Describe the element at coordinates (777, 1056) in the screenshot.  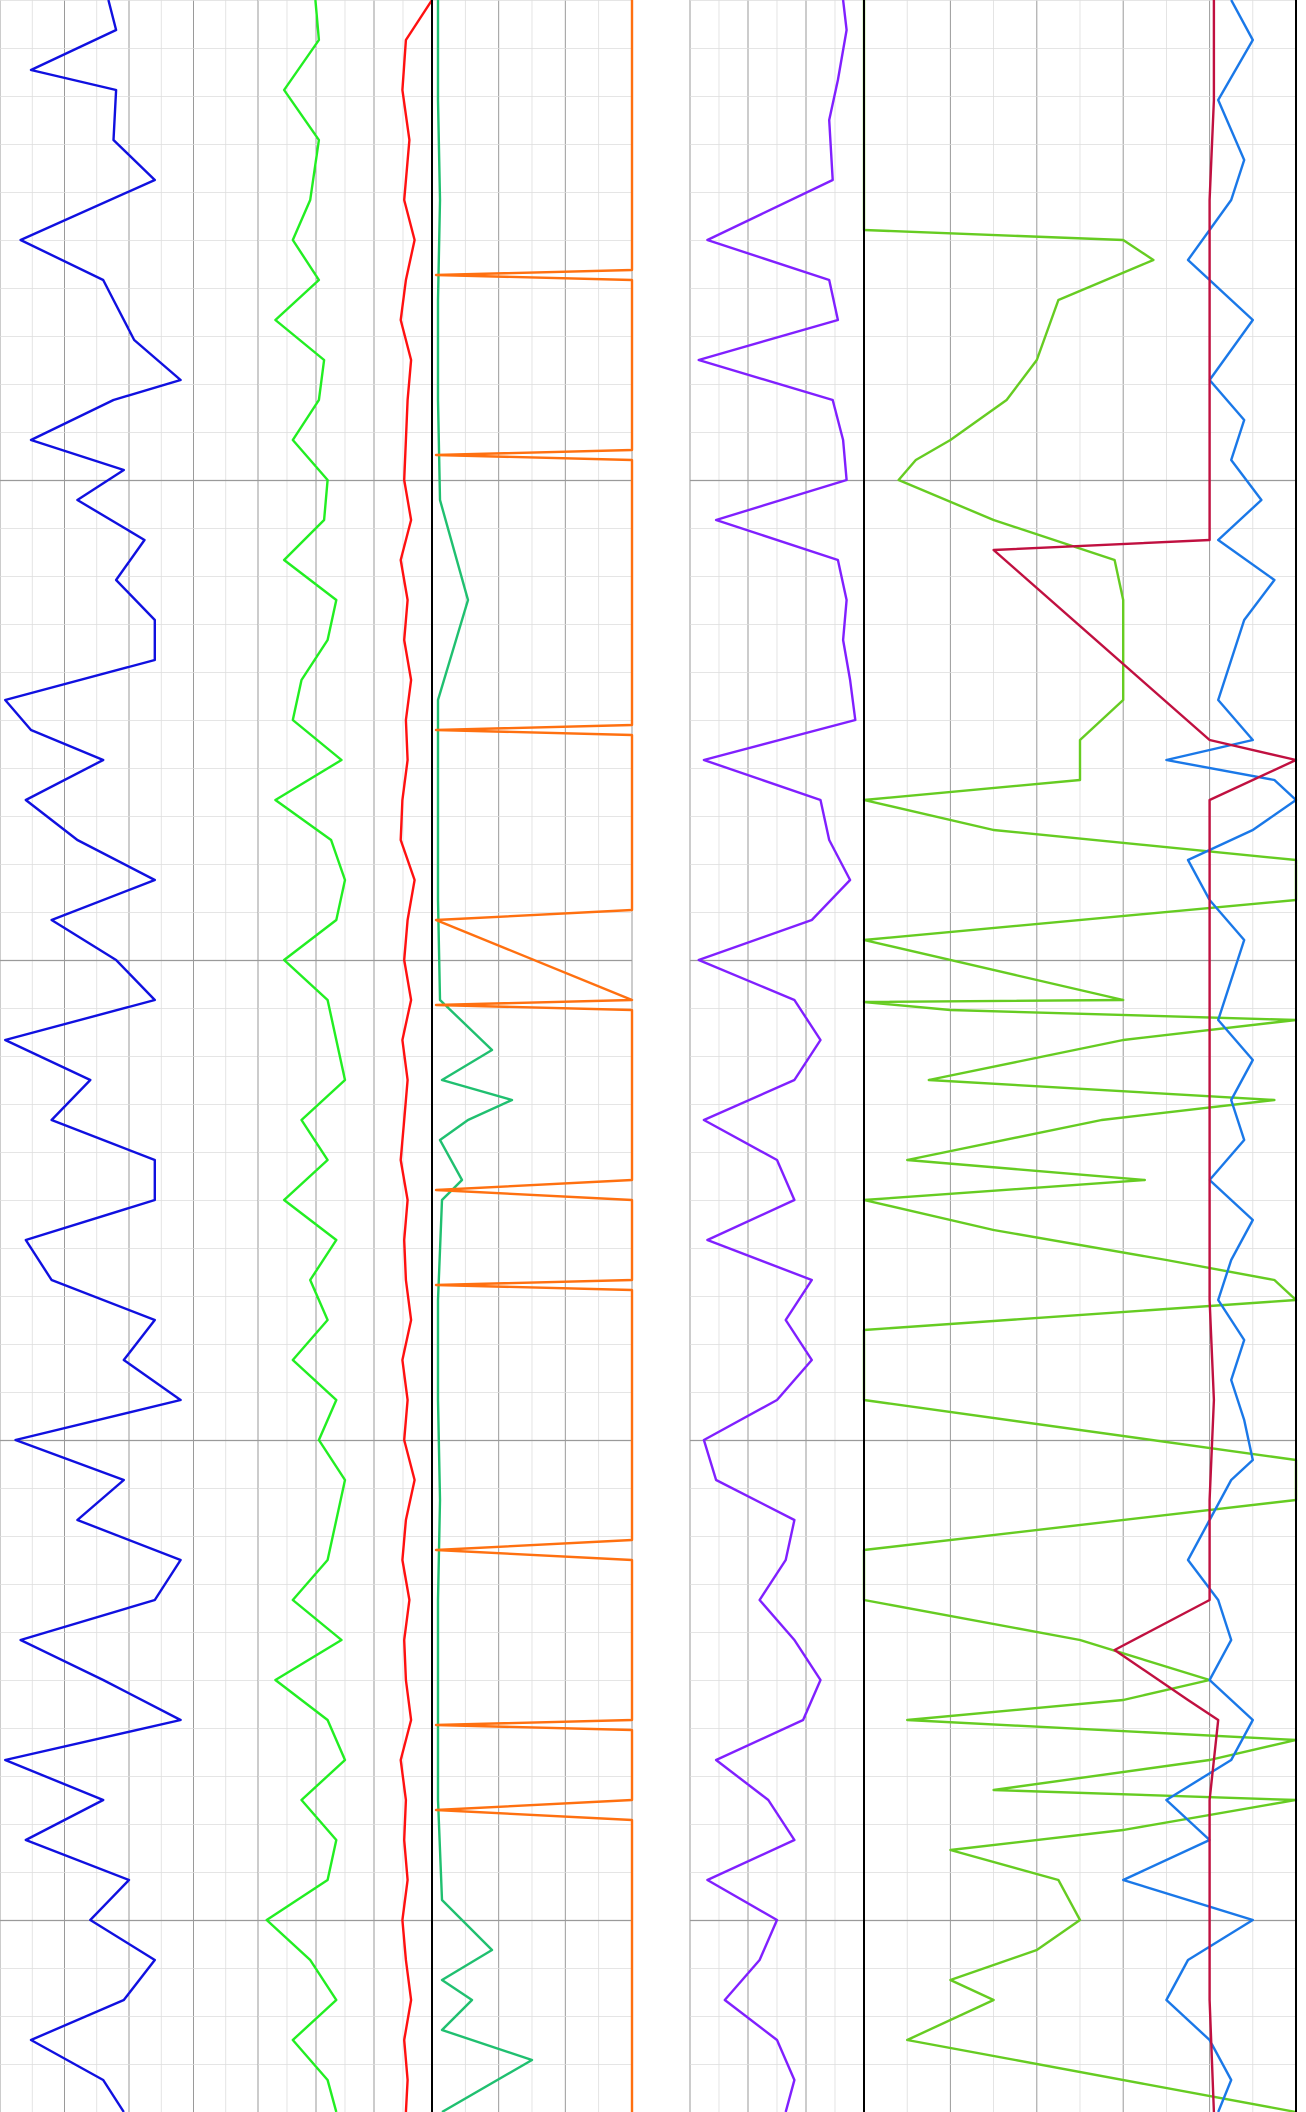
I see `curve-track-4-purple` at that location.